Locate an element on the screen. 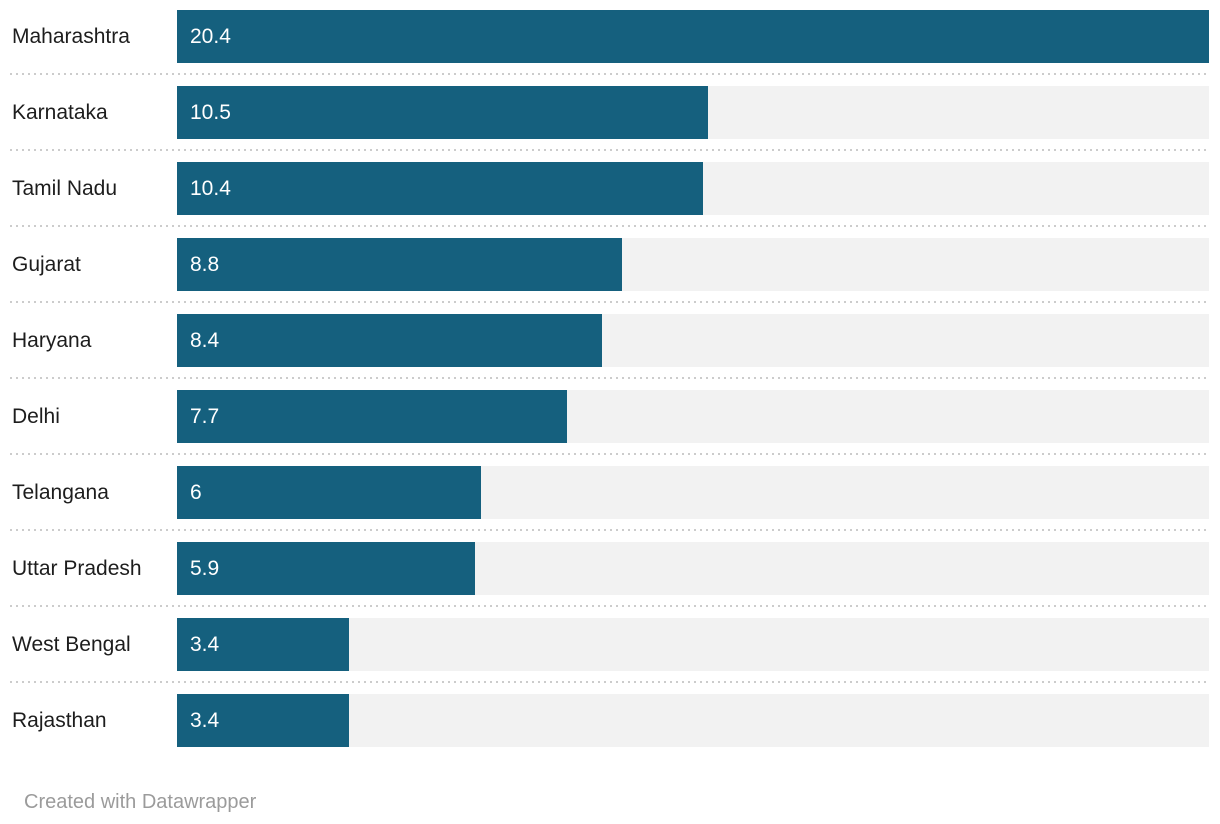 This screenshot has width=1220, height=824. value-label: 10.4 is located at coordinates (210, 188).